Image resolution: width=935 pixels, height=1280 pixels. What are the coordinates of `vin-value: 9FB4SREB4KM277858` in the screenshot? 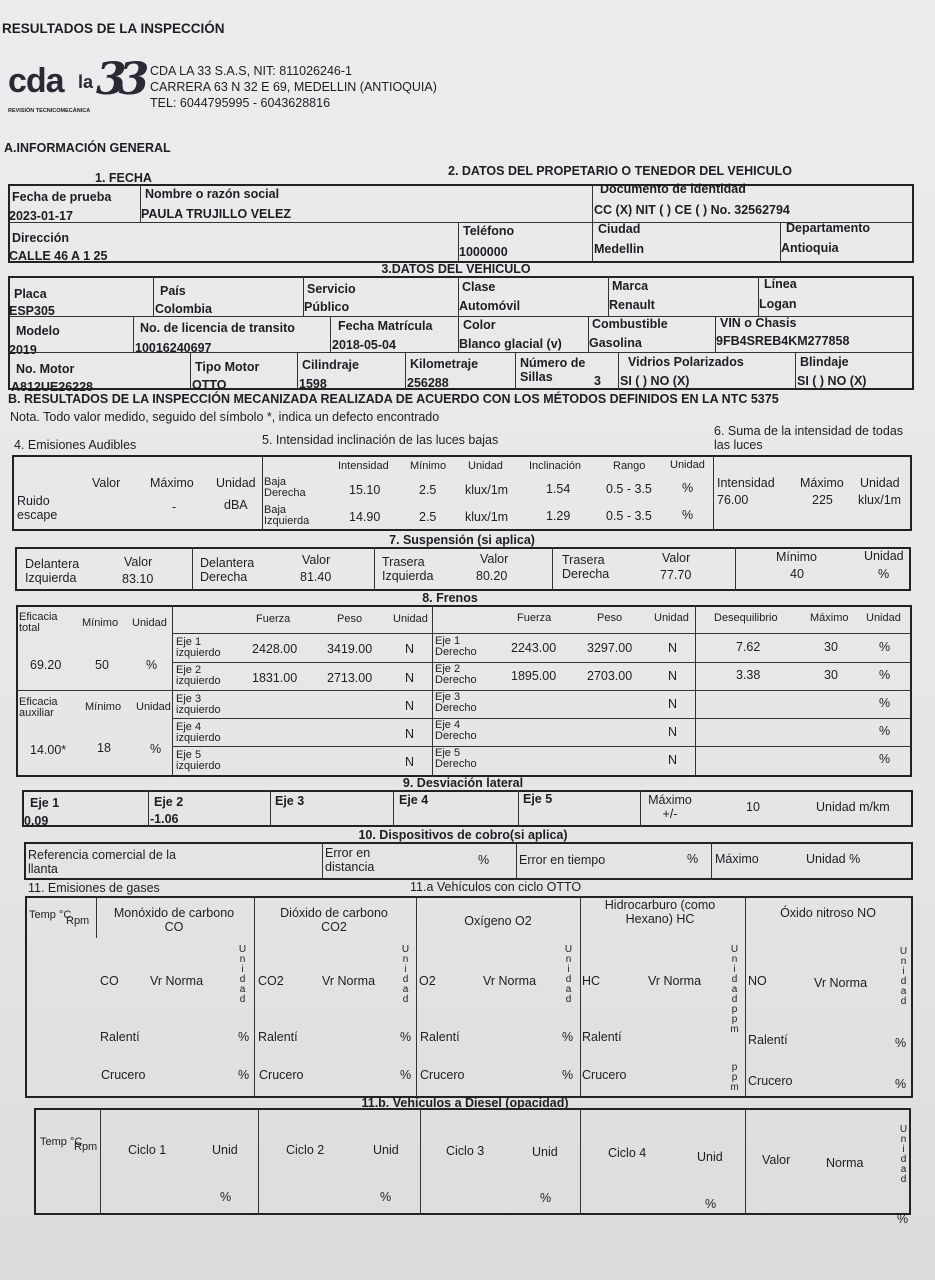 It's located at (783, 341).